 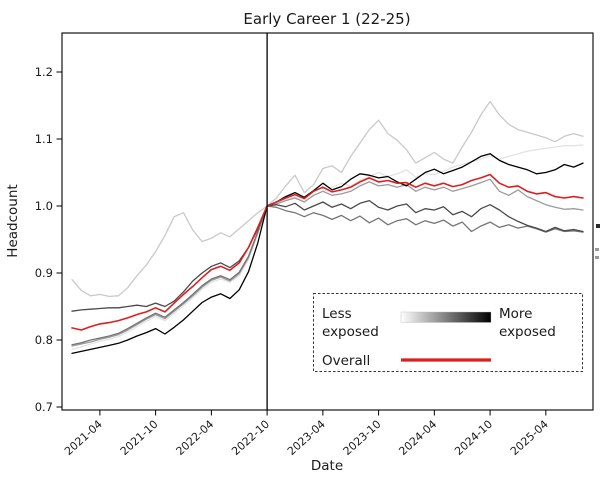 I want to click on y-axis-ticks: 0.7 0.8 0.9 1.0 1.1 1.2, so click(x=48, y=239).